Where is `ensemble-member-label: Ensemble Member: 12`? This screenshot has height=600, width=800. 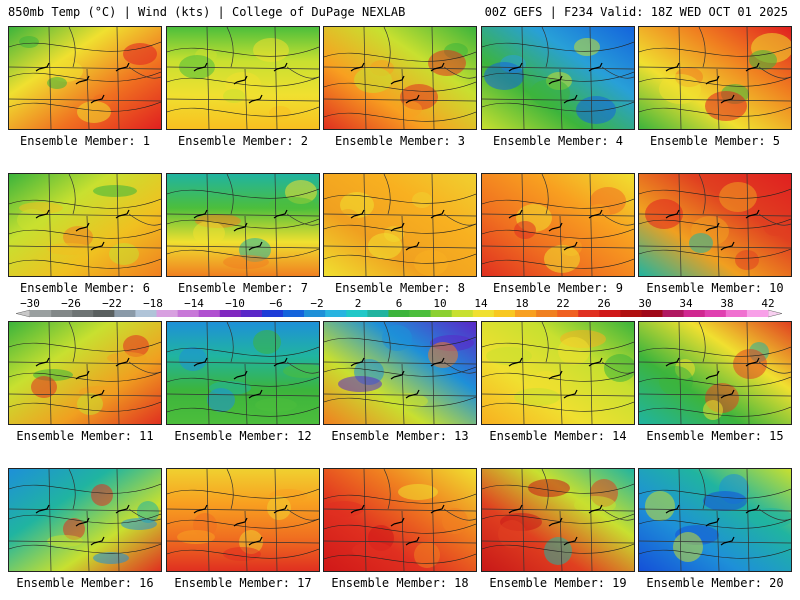
ensemble-member-label: Ensemble Member: 12 is located at coordinates (243, 436).